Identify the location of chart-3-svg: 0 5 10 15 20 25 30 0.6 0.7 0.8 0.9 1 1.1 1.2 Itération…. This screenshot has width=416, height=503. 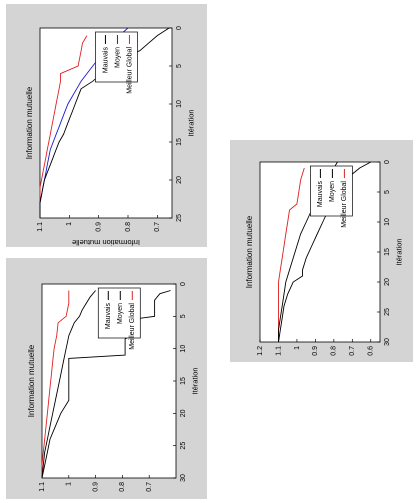
(324, 258).